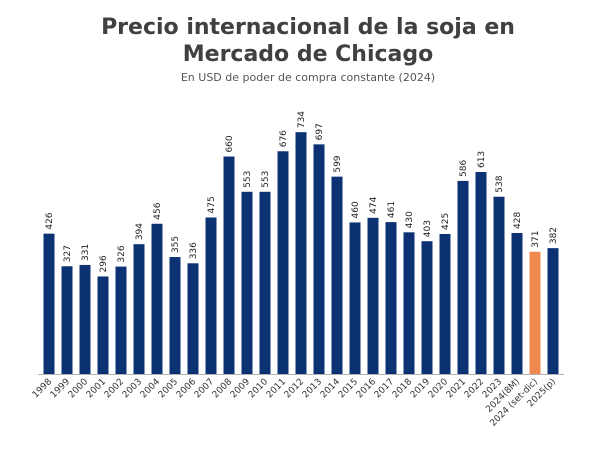 The width and height of the screenshot is (616, 464). What do you see at coordinates (140, 231) in the screenshot?
I see `value-label-2003: 394` at bounding box center [140, 231].